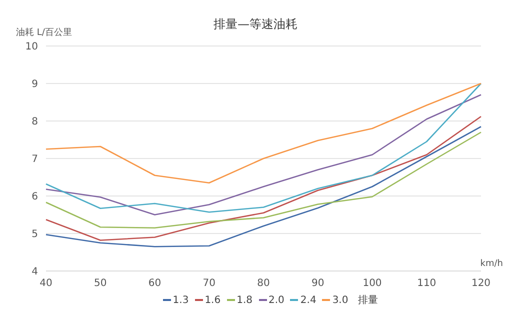  Describe the element at coordinates (35, 234) in the screenshot. I see `y-tick-label: 5` at that location.